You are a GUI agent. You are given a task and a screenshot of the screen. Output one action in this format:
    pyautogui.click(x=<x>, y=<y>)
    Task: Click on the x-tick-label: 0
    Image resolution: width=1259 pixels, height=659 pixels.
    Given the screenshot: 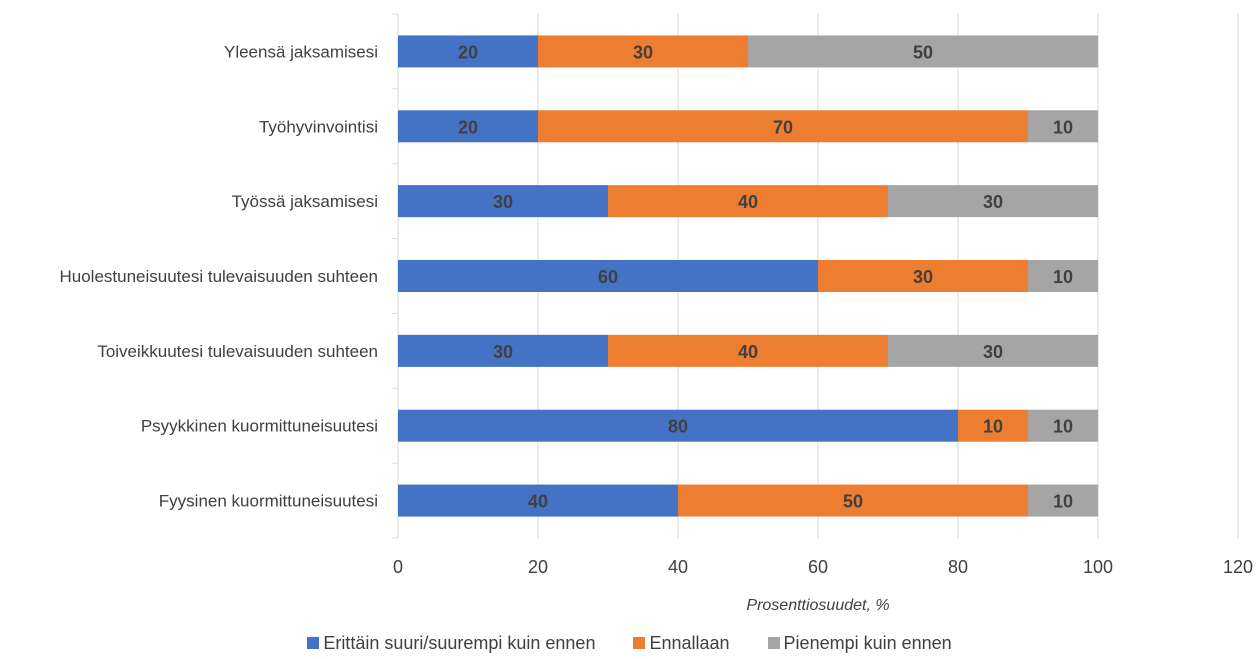 What is the action you would take?
    pyautogui.click(x=398, y=567)
    